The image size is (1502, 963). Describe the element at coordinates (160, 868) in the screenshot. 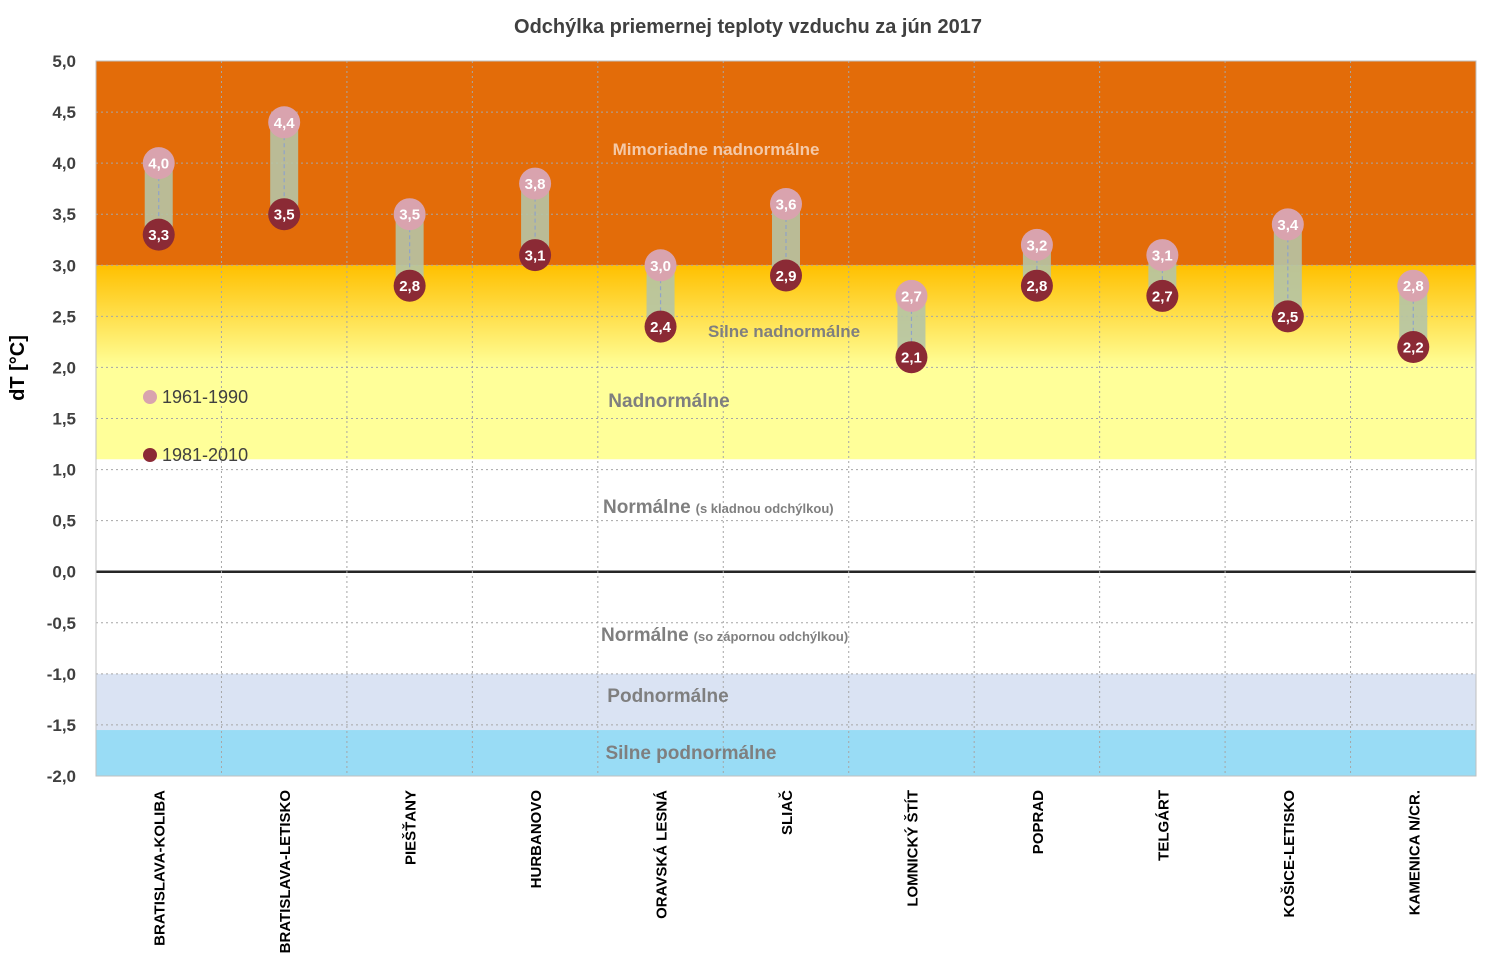

I see `x-tick-label: BRATISLAVA-KOLIBA` at that location.